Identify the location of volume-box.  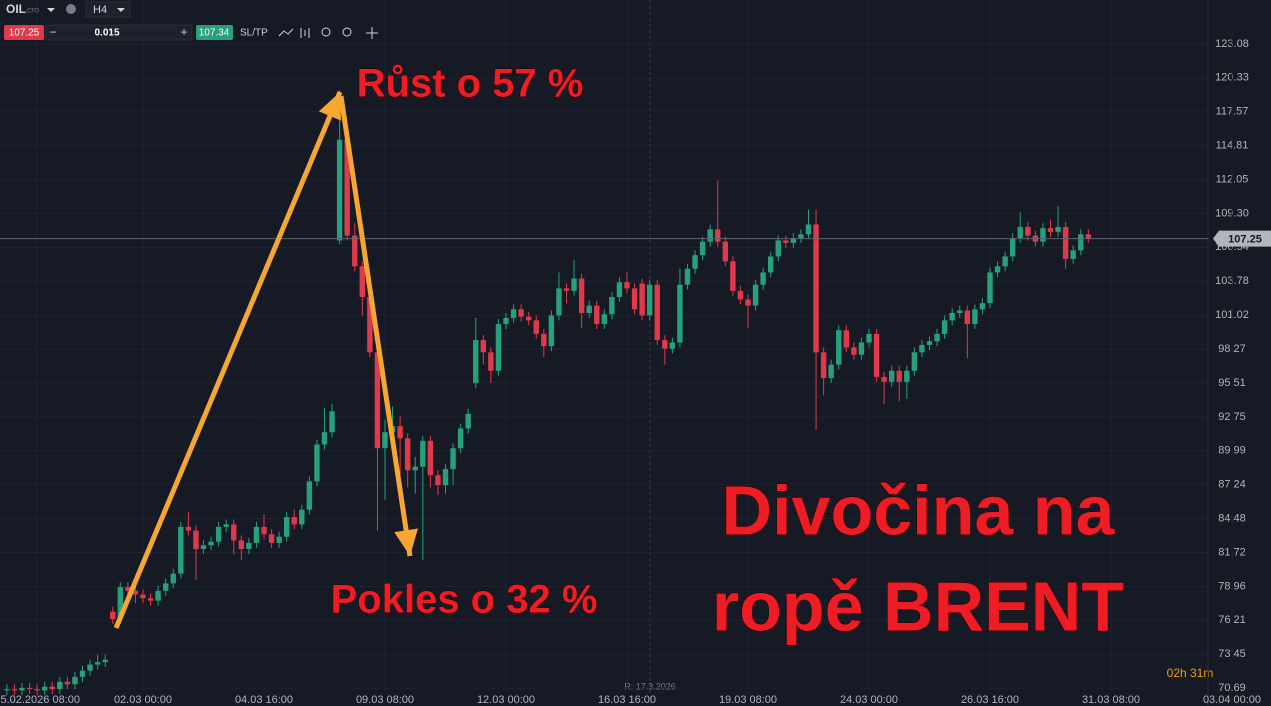
(119, 32).